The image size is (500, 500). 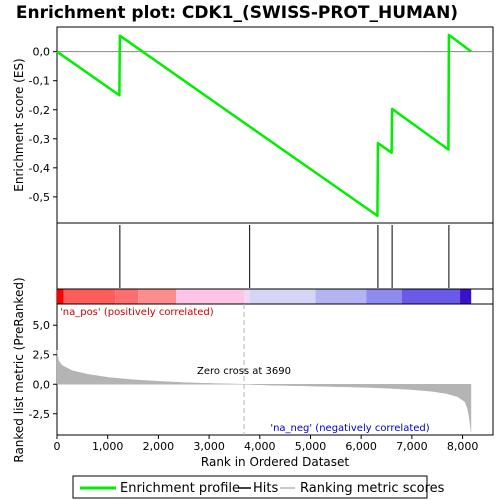 What do you see at coordinates (159, 446) in the screenshot?
I see `x-tick-label: 2,000` at bounding box center [159, 446].